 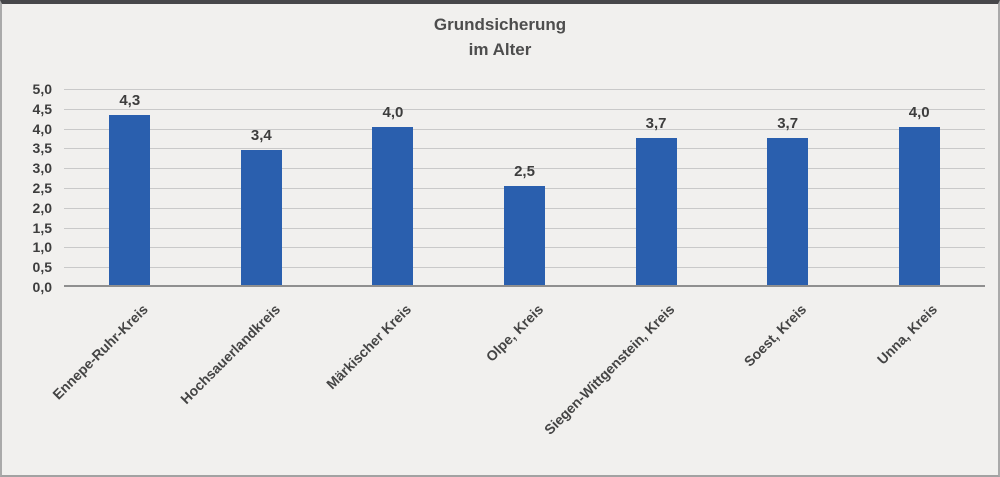 What do you see at coordinates (524, 171) in the screenshot?
I see `bar-value-label: 2,5` at bounding box center [524, 171].